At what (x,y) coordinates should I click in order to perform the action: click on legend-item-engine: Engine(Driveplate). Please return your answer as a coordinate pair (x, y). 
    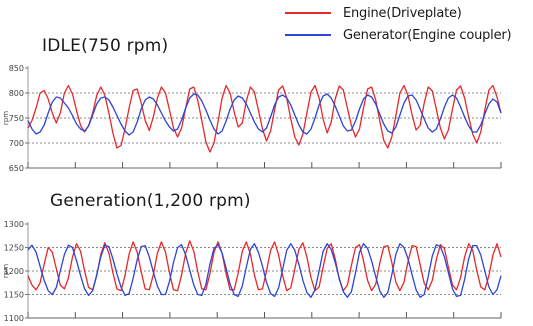
    Looking at the image, I should click on (407, 13).